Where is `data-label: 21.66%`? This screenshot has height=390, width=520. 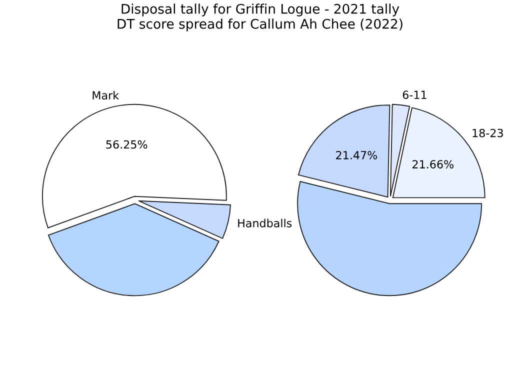 data-label: 21.66% is located at coordinates (433, 164).